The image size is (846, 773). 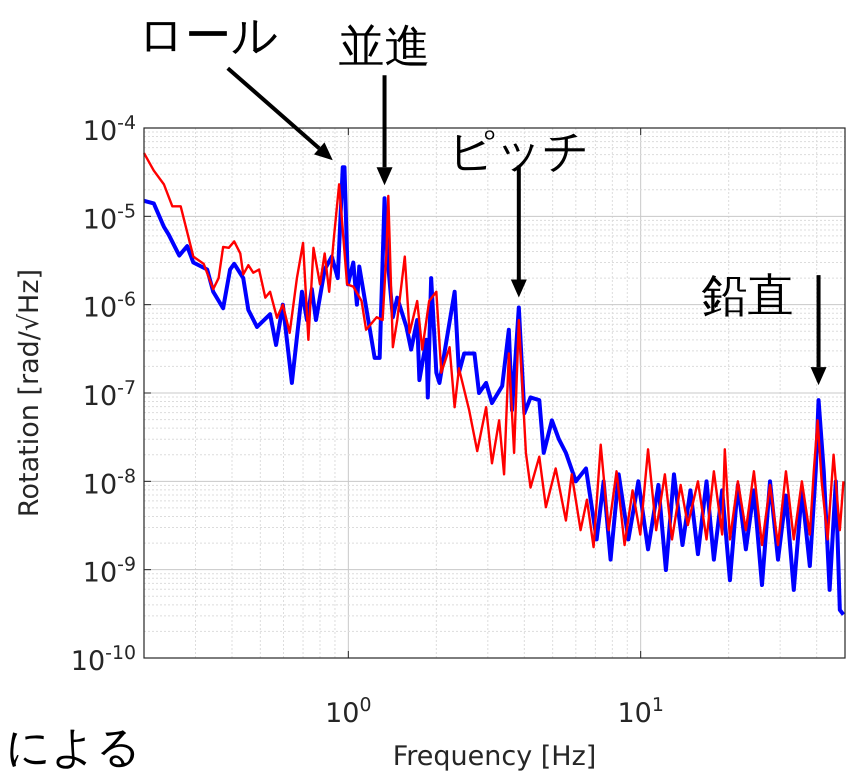 I want to click on y-tick-label: 10$^{-7}$, so click(x=109, y=394).